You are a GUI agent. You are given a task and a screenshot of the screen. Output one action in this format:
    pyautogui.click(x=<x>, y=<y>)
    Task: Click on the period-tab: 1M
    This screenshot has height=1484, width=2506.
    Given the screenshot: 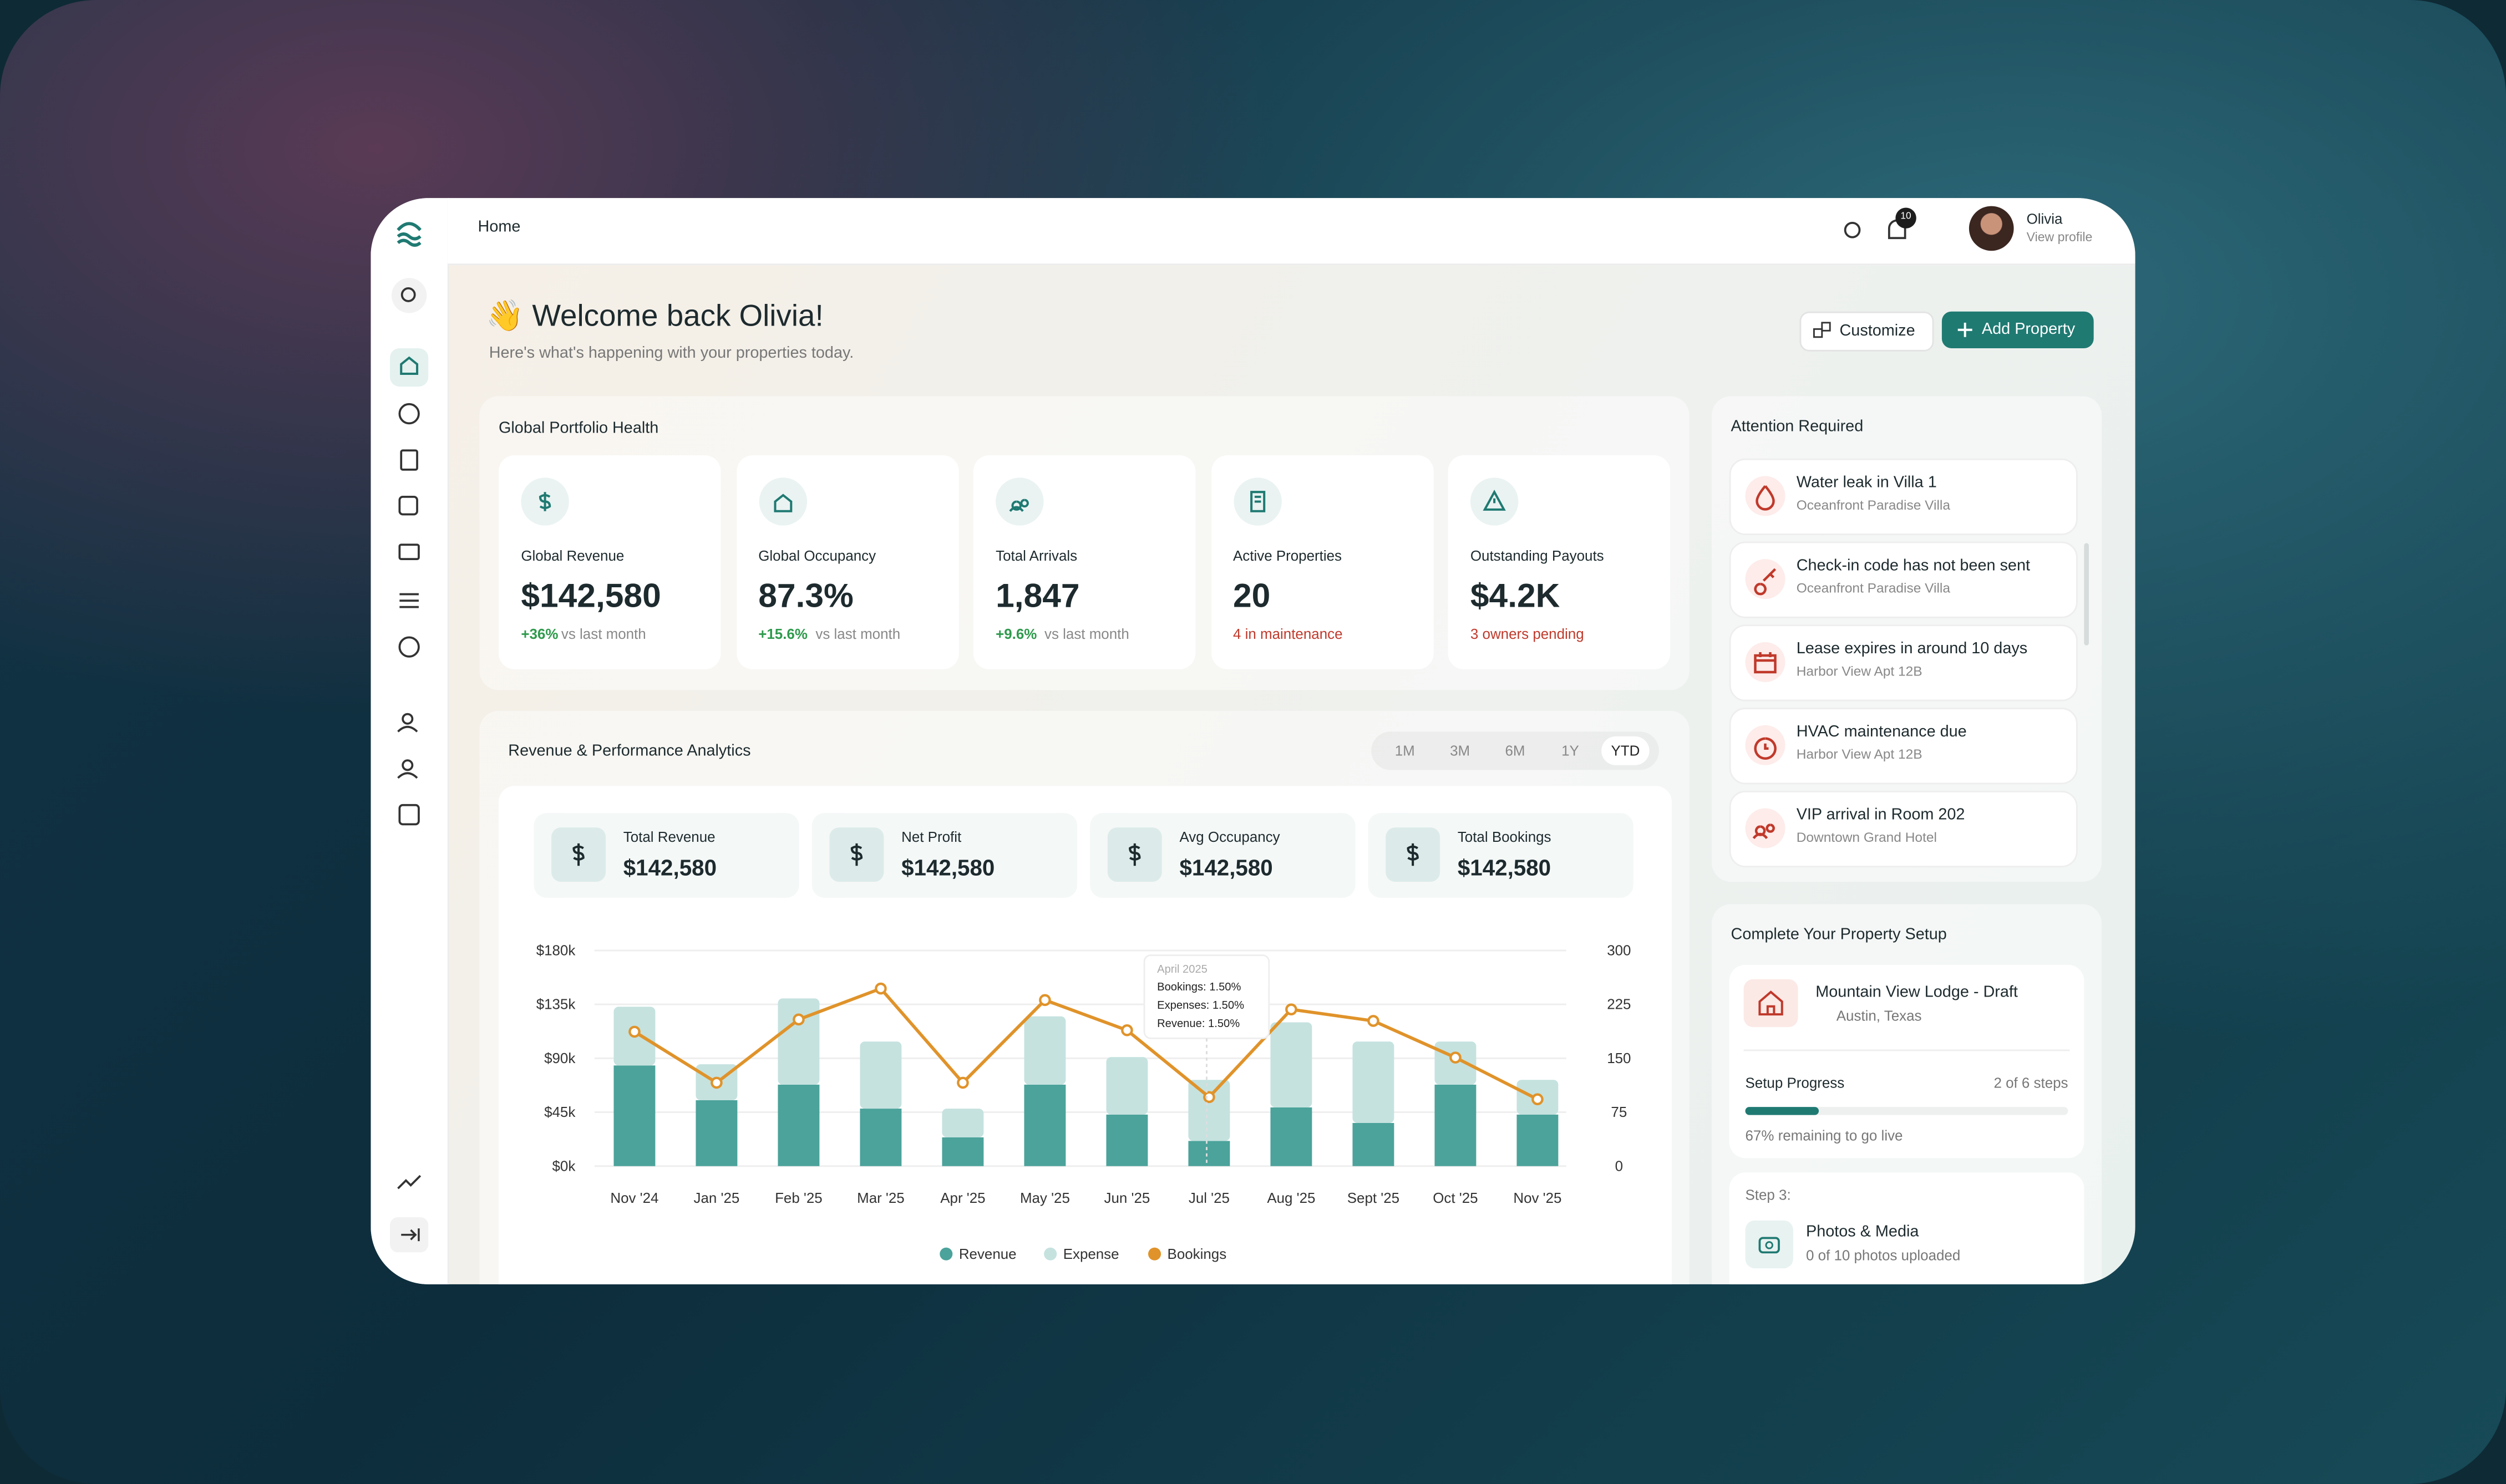 What is the action you would take?
    pyautogui.click(x=1404, y=751)
    